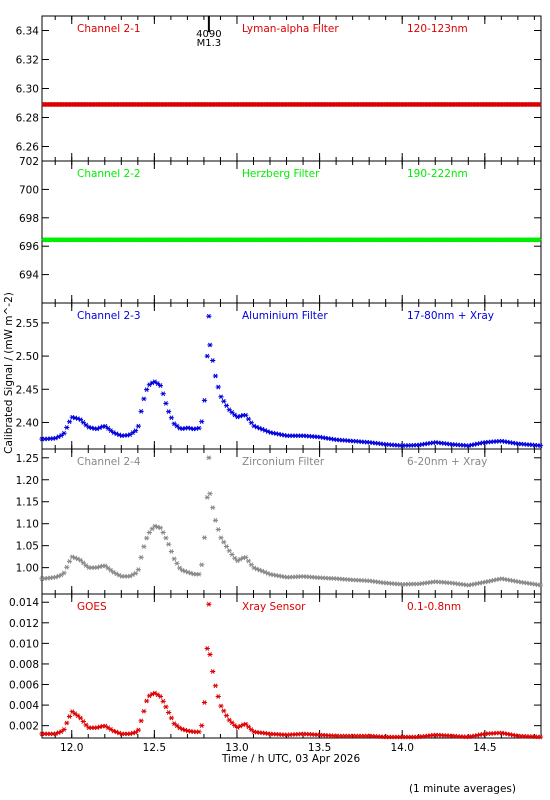 The height and width of the screenshot is (800, 550). What do you see at coordinates (27, 423) in the screenshot?
I see `y-tick-label: 2.40` at bounding box center [27, 423].